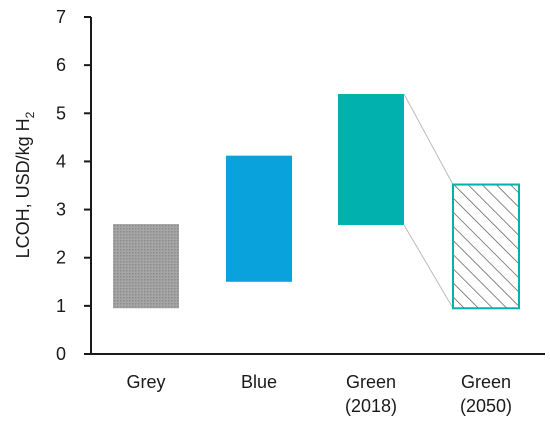 This screenshot has width=550, height=424. I want to click on bar-green-2018, so click(371, 159).